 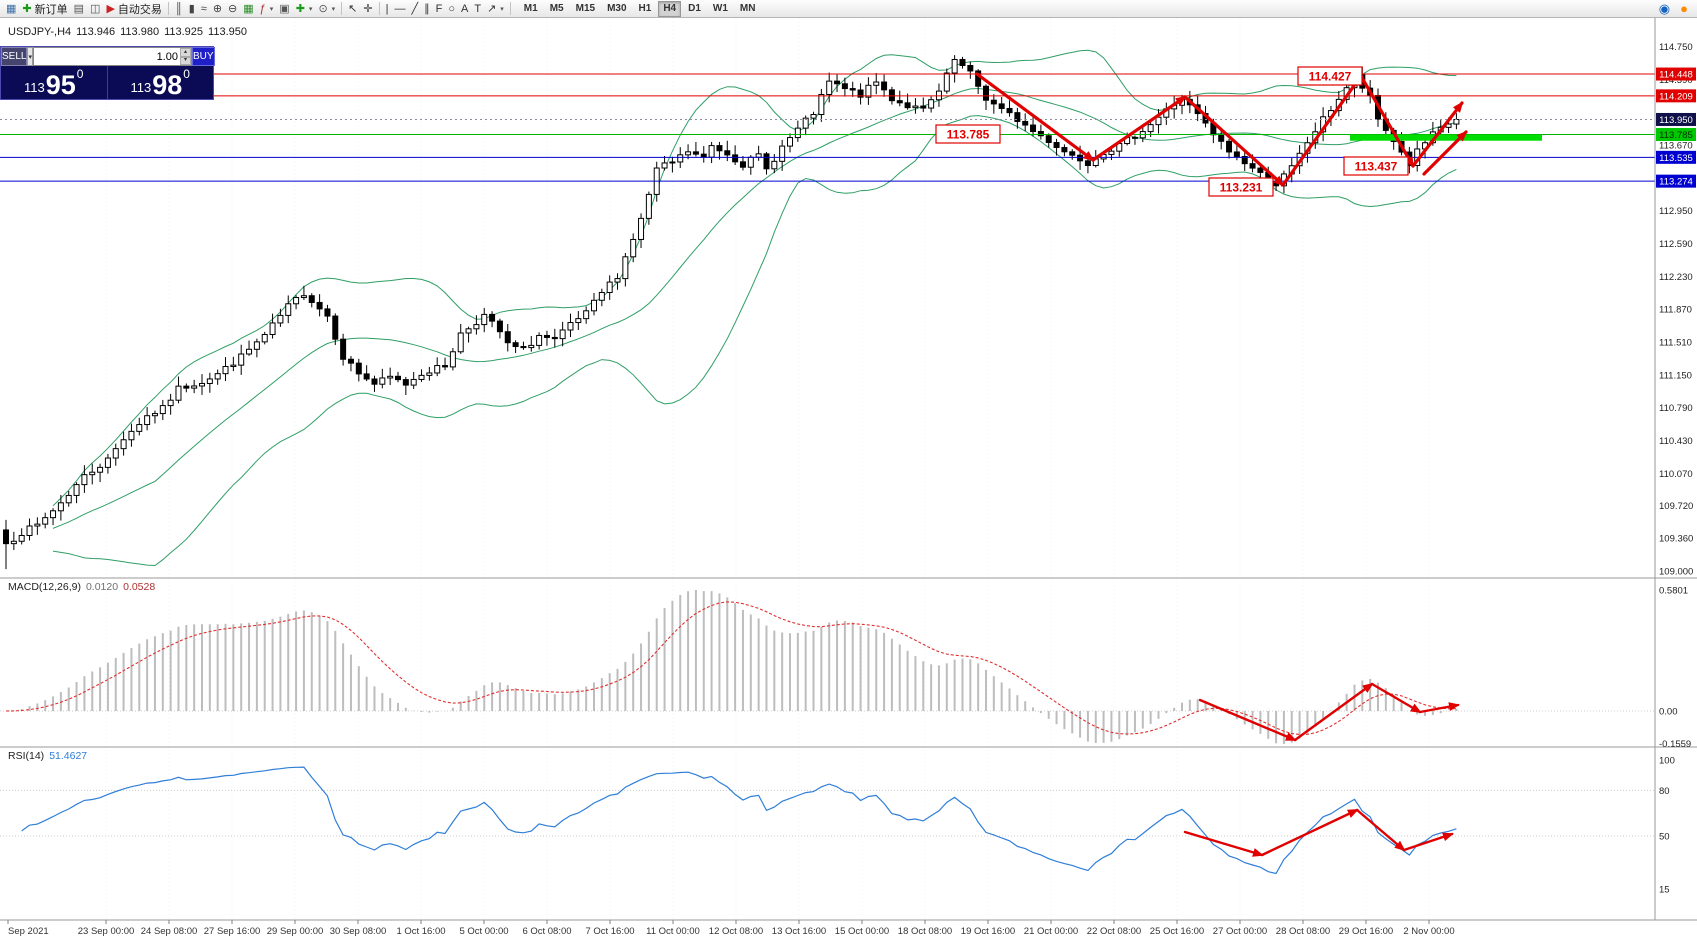 I want to click on timeframe-d1: D1, so click(x=694, y=8).